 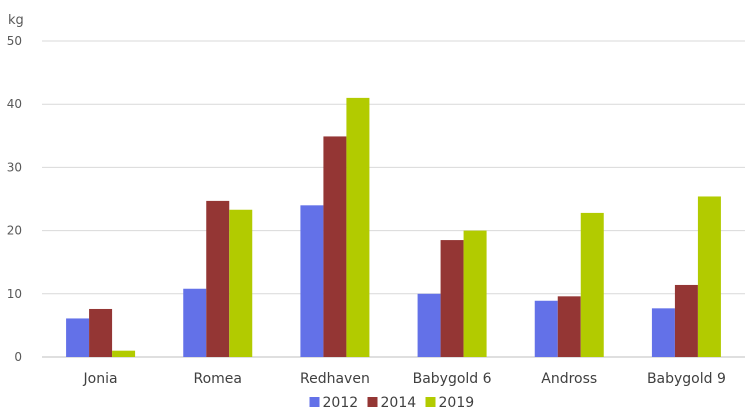 What do you see at coordinates (14, 231) in the screenshot?
I see `y-tick-label: 20` at bounding box center [14, 231].